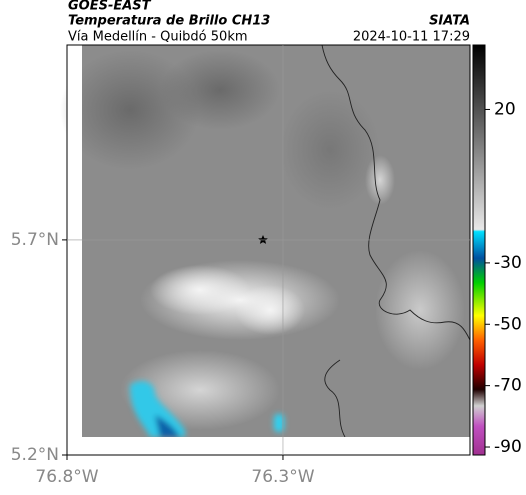 This screenshot has width=526, height=495. What do you see at coordinates (169, 21) in the screenshot?
I see `subtitle: Temperatura de Brillo CH13` at bounding box center [169, 21].